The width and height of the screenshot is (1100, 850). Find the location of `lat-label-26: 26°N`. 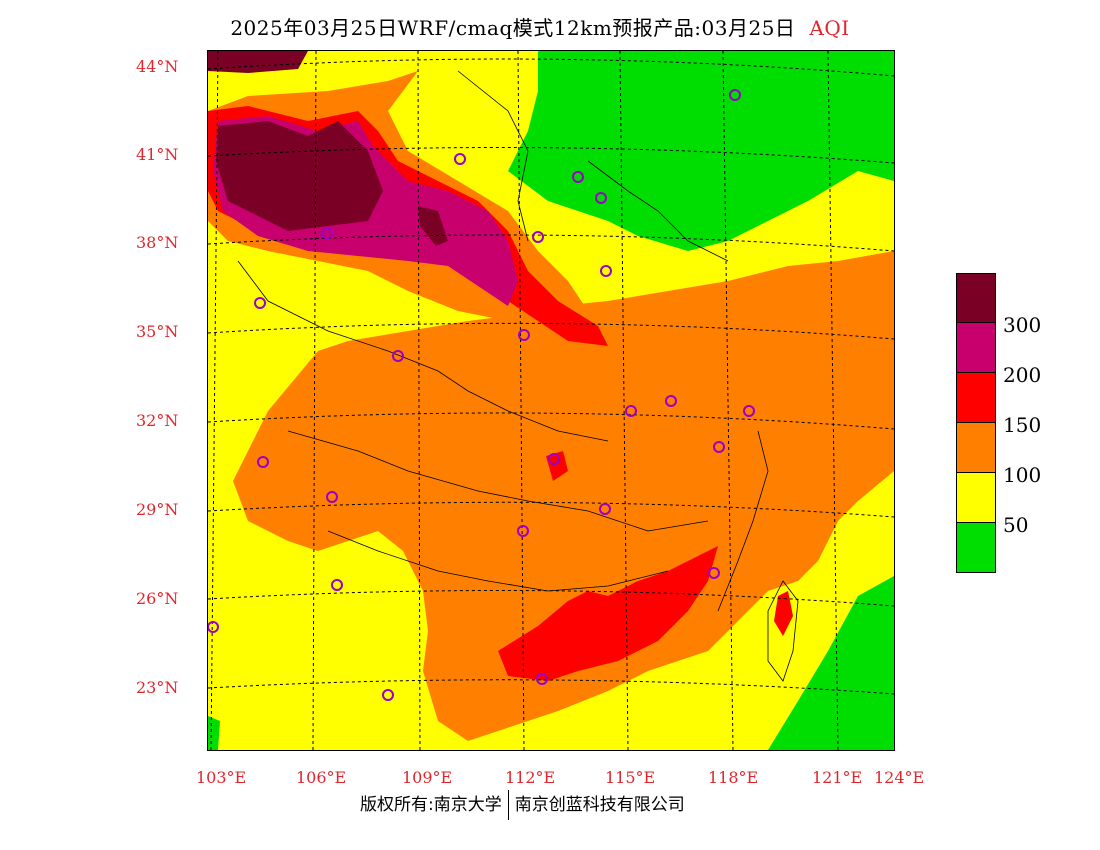

lat-label-26: 26°N is located at coordinates (157, 598).